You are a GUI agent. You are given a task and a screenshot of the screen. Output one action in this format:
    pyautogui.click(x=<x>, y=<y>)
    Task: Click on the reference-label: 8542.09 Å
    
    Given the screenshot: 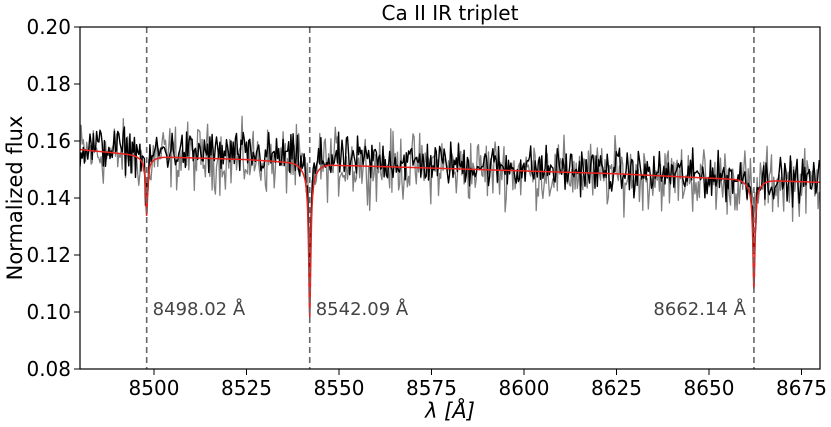 What is the action you would take?
    pyautogui.click(x=362, y=309)
    